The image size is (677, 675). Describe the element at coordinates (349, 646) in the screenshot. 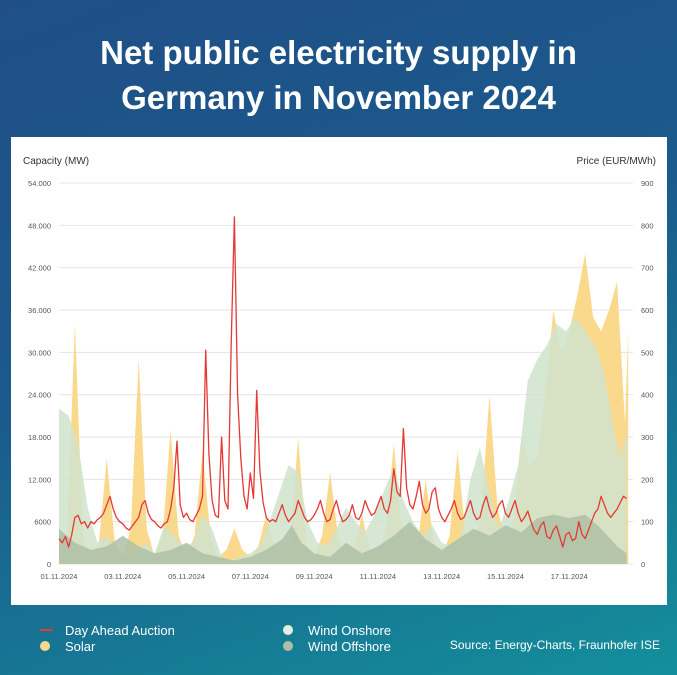

I see `legend-label-wind-offshore: Wind Offshore` at that location.